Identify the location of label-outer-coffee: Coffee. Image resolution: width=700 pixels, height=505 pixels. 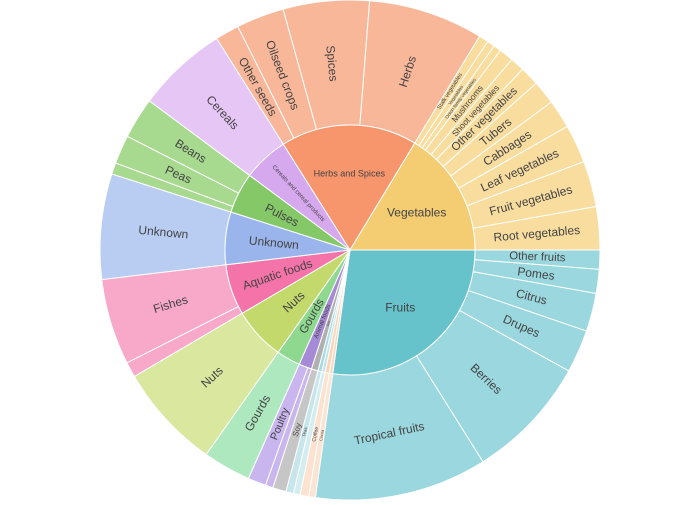
(315, 434).